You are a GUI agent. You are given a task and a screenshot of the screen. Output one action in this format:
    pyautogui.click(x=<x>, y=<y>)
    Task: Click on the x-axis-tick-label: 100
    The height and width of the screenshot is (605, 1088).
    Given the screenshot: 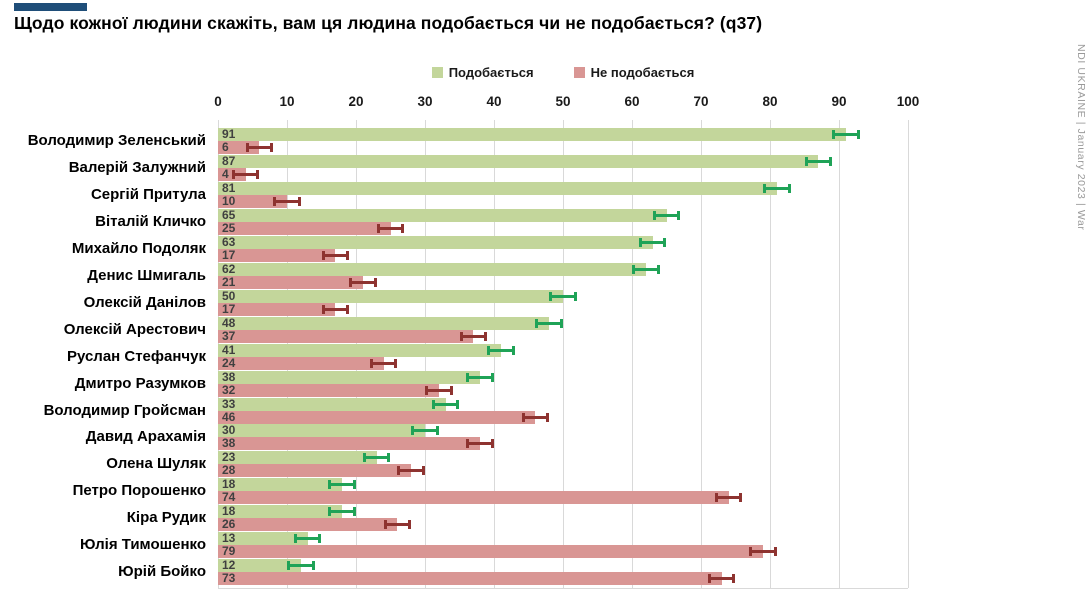 What is the action you would take?
    pyautogui.click(x=908, y=101)
    